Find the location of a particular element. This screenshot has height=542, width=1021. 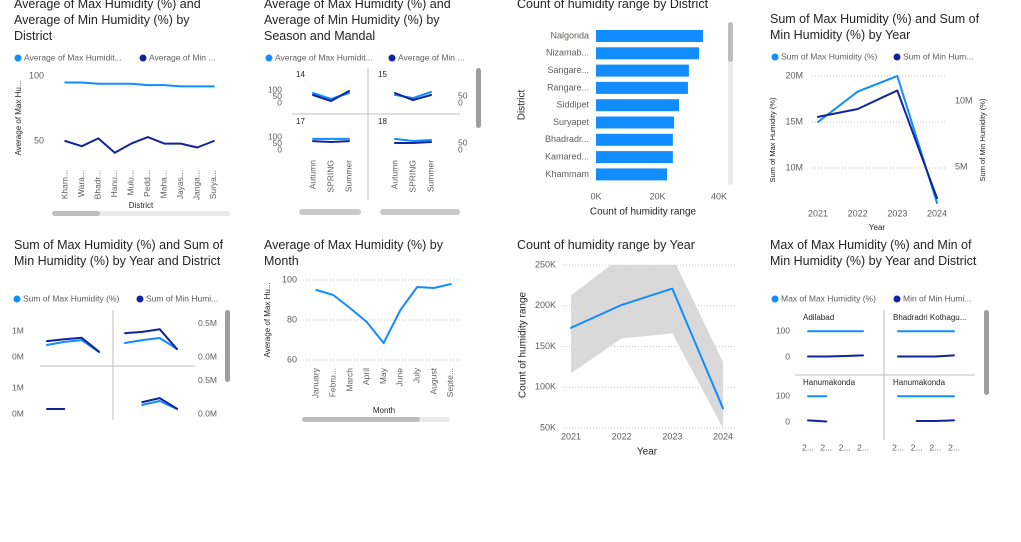

chart-title: Average of Max Humidity (%) by Month is located at coordinates (353, 253).